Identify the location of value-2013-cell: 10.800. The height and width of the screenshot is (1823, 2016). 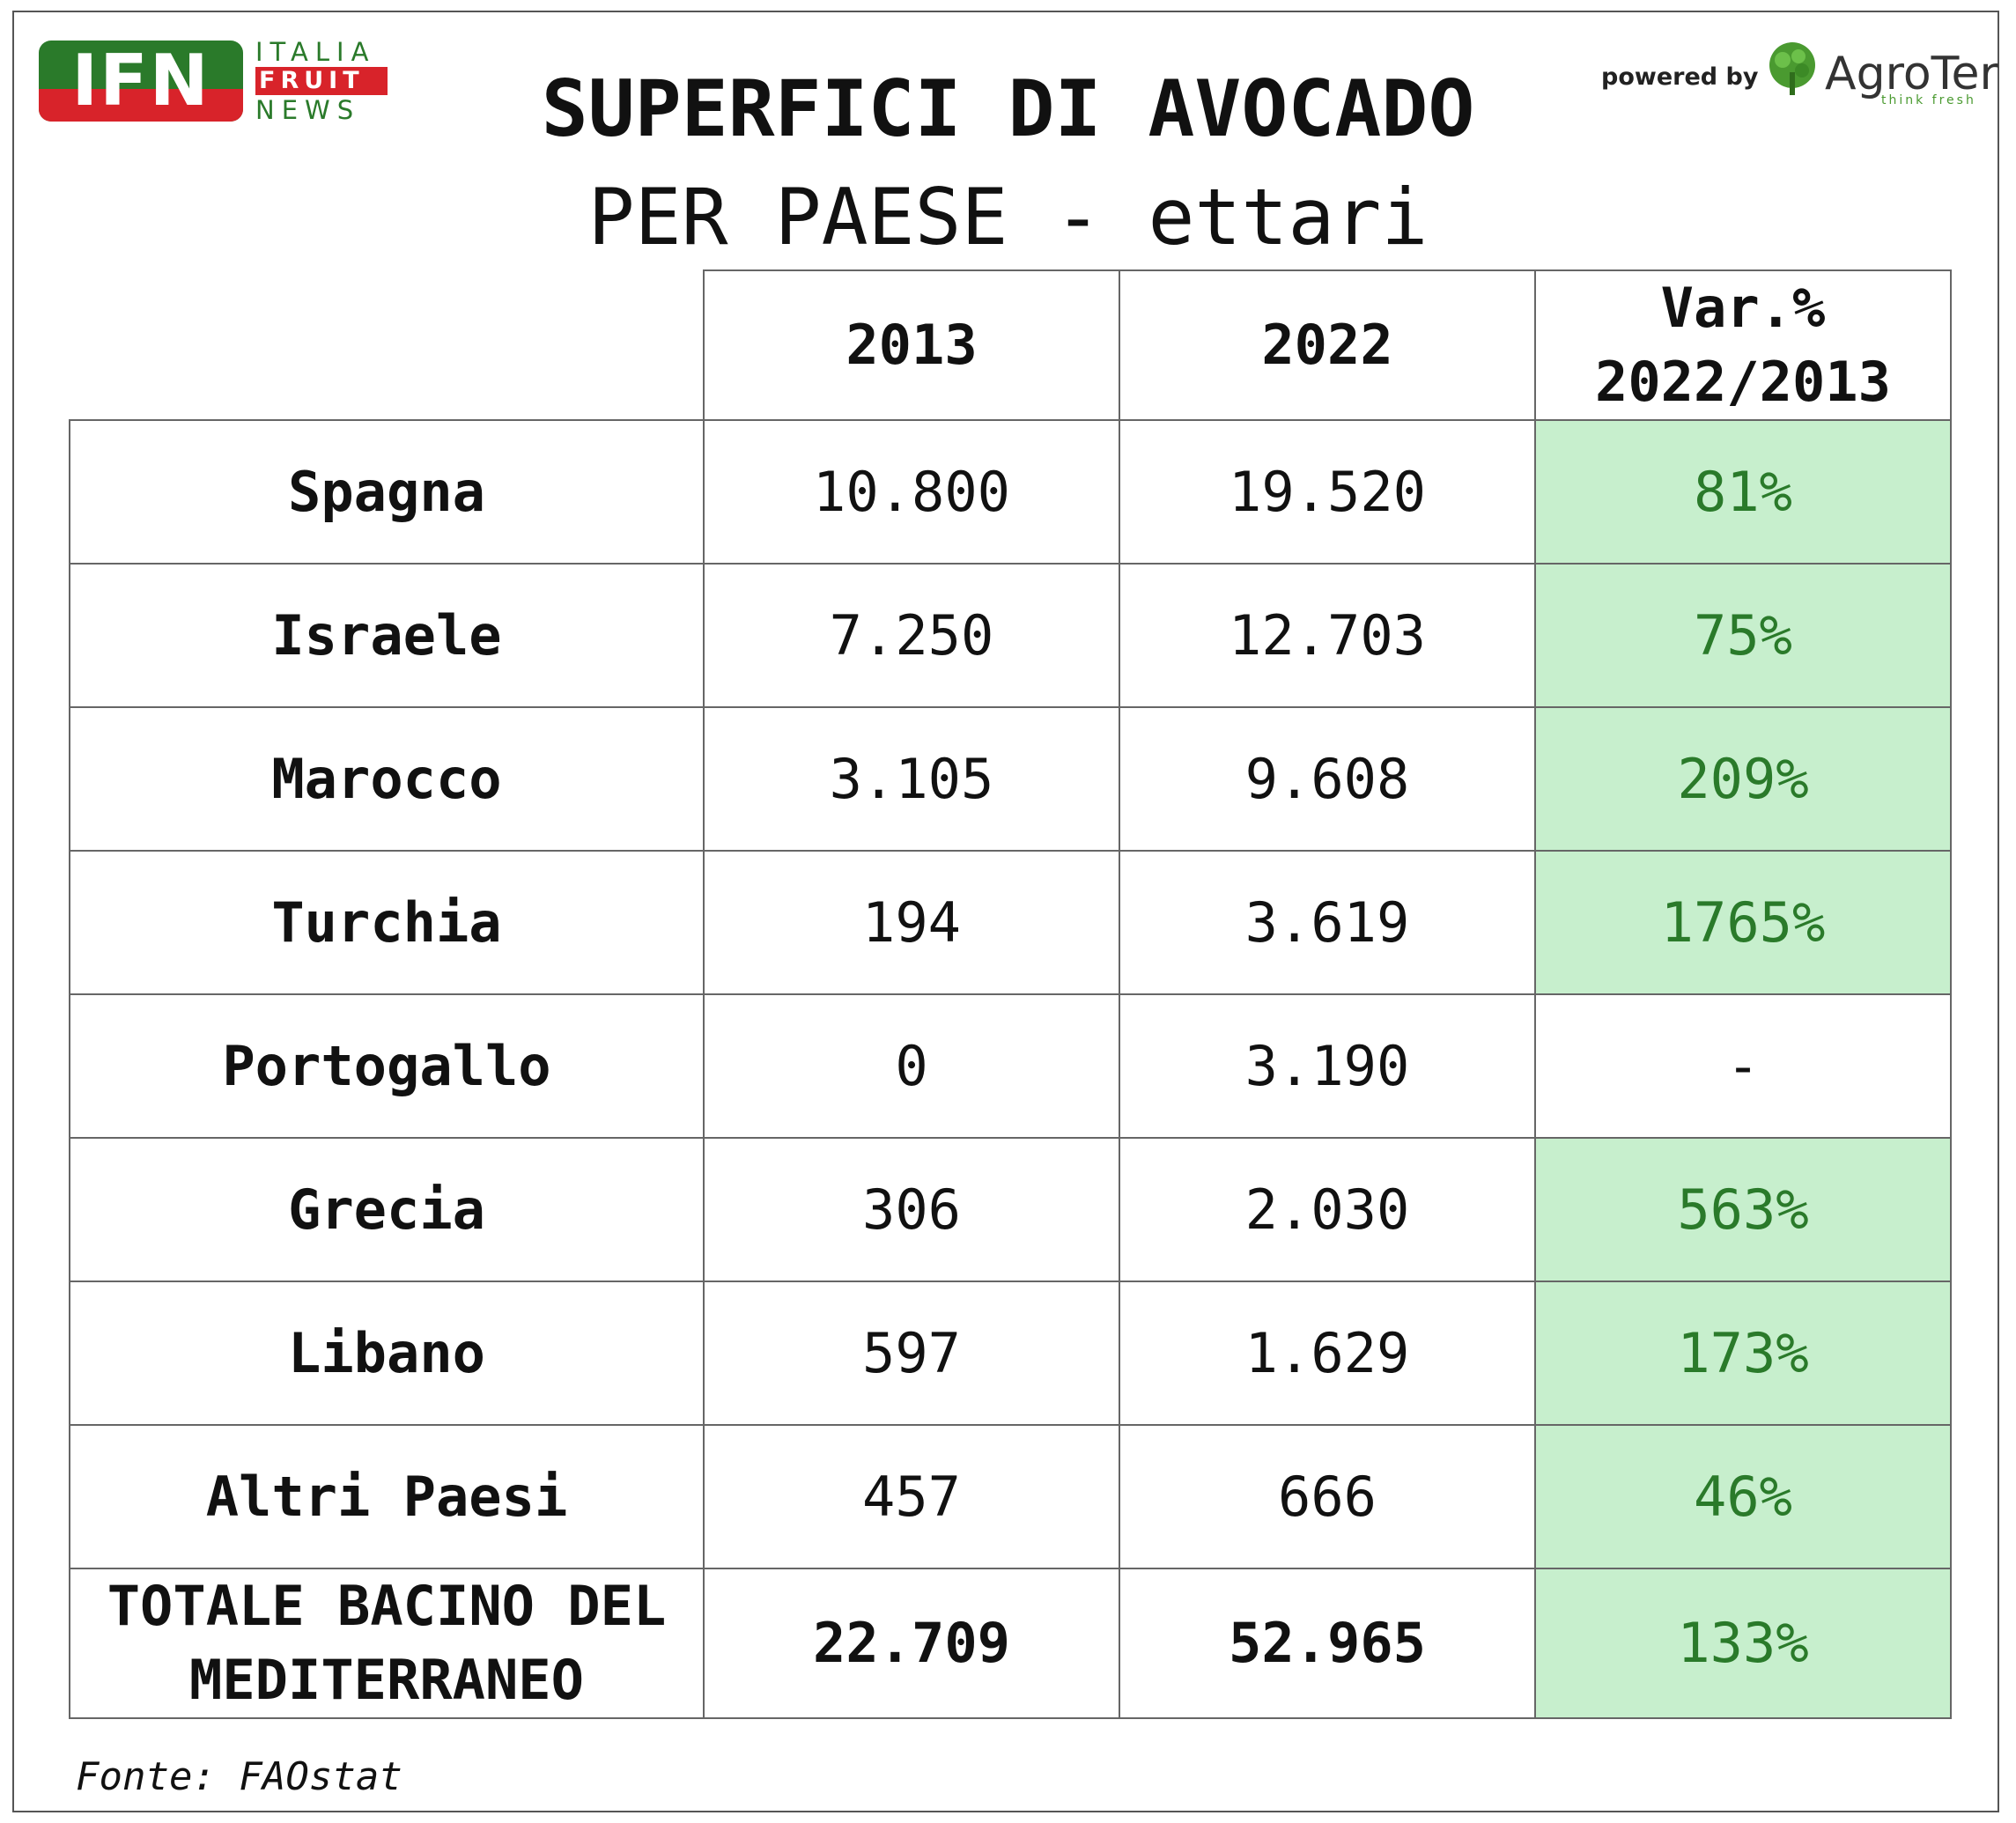
(912, 492).